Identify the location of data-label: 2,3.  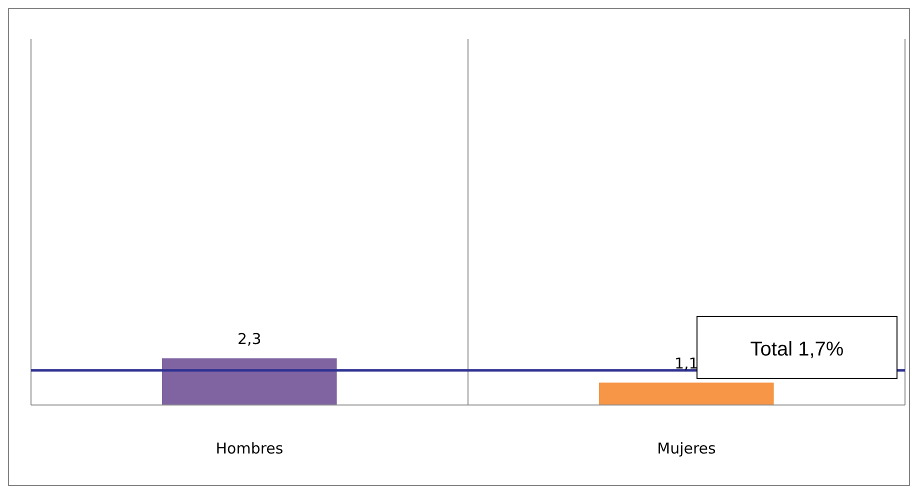
(249, 339).